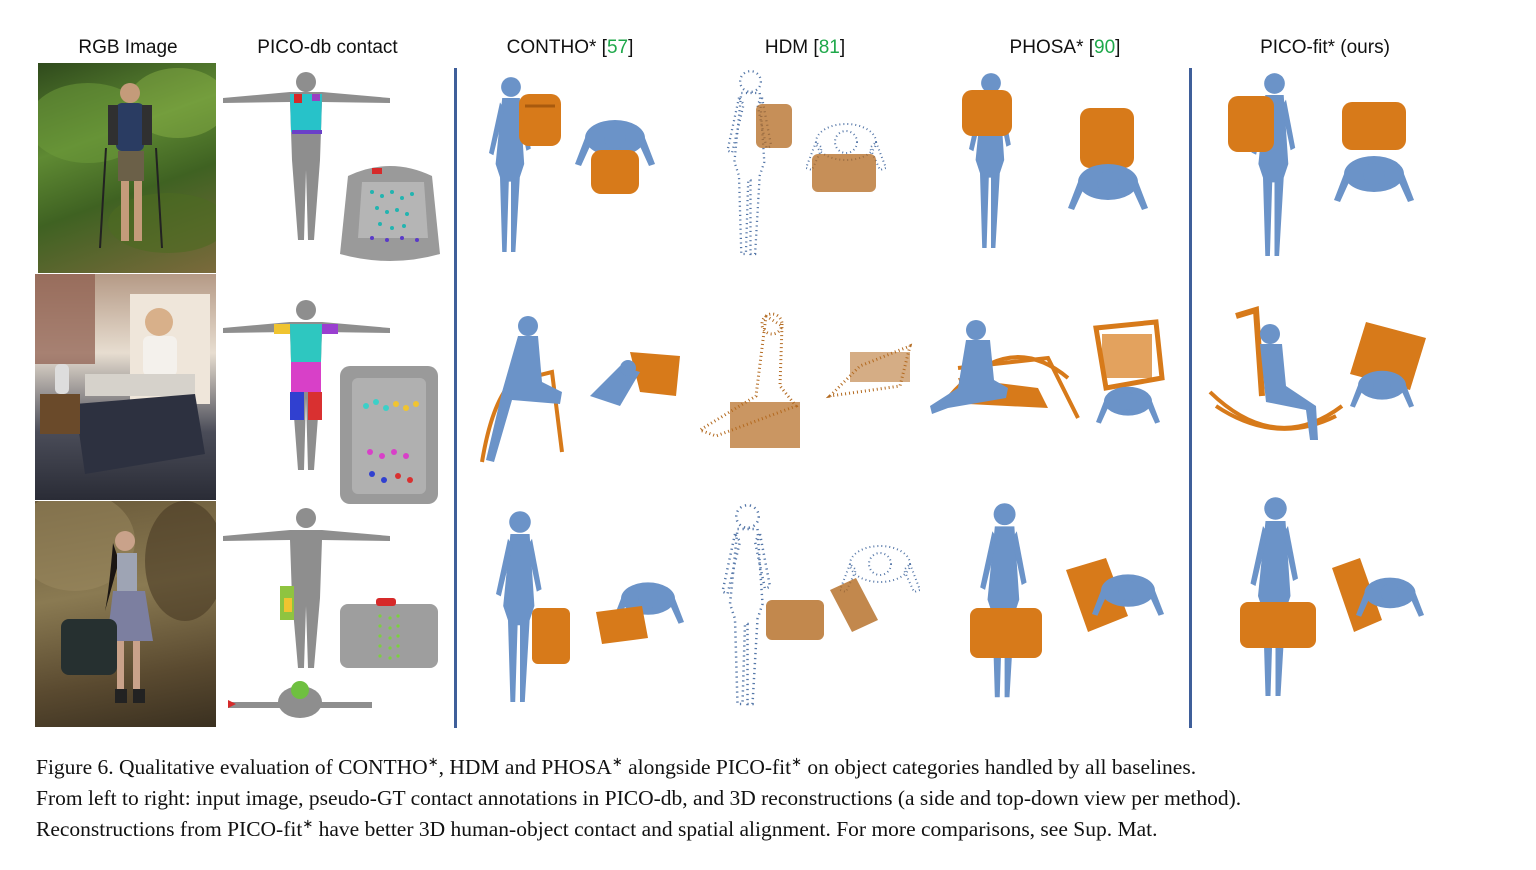 The image size is (1536, 870). I want to click on header-phosa: PHOSA* [90], so click(1065, 47).